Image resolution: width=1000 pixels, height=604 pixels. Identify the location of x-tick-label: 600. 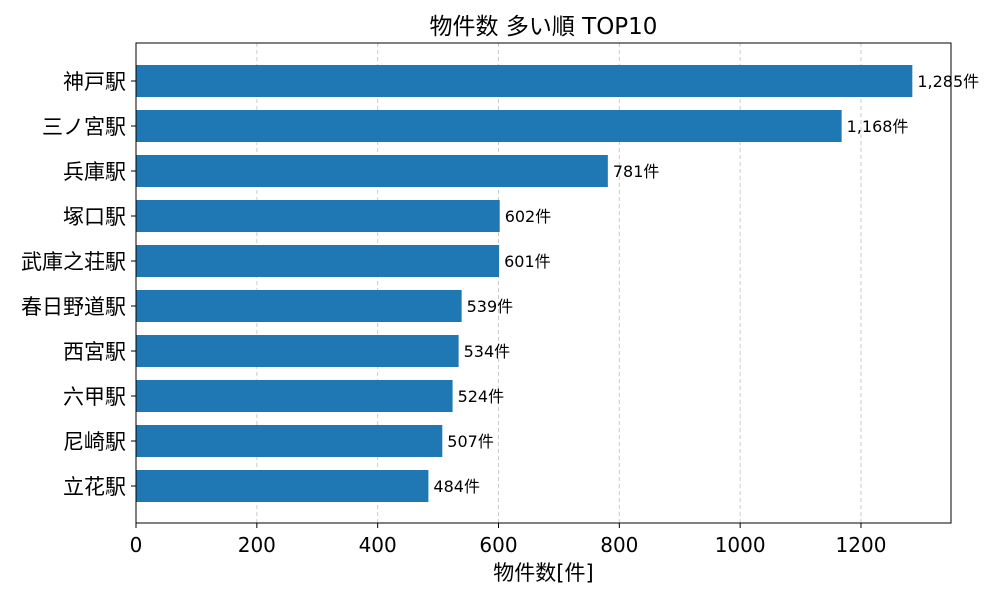
(498, 545).